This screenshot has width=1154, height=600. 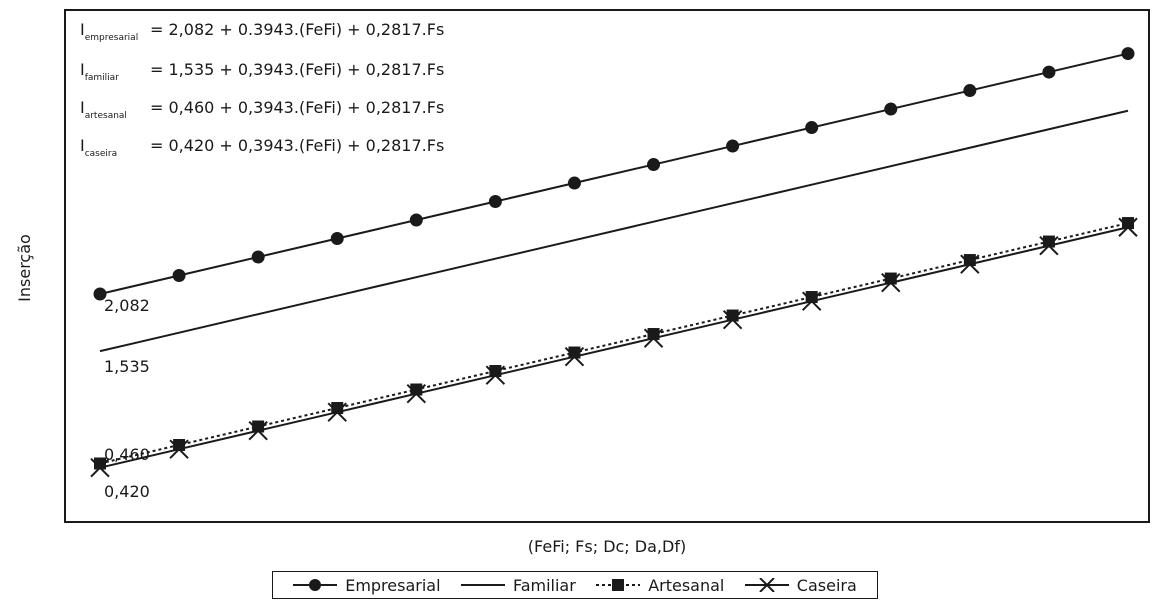 What do you see at coordinates (99, 71) in the screenshot?
I see `equation-familiar: Ifamiliar` at bounding box center [99, 71].